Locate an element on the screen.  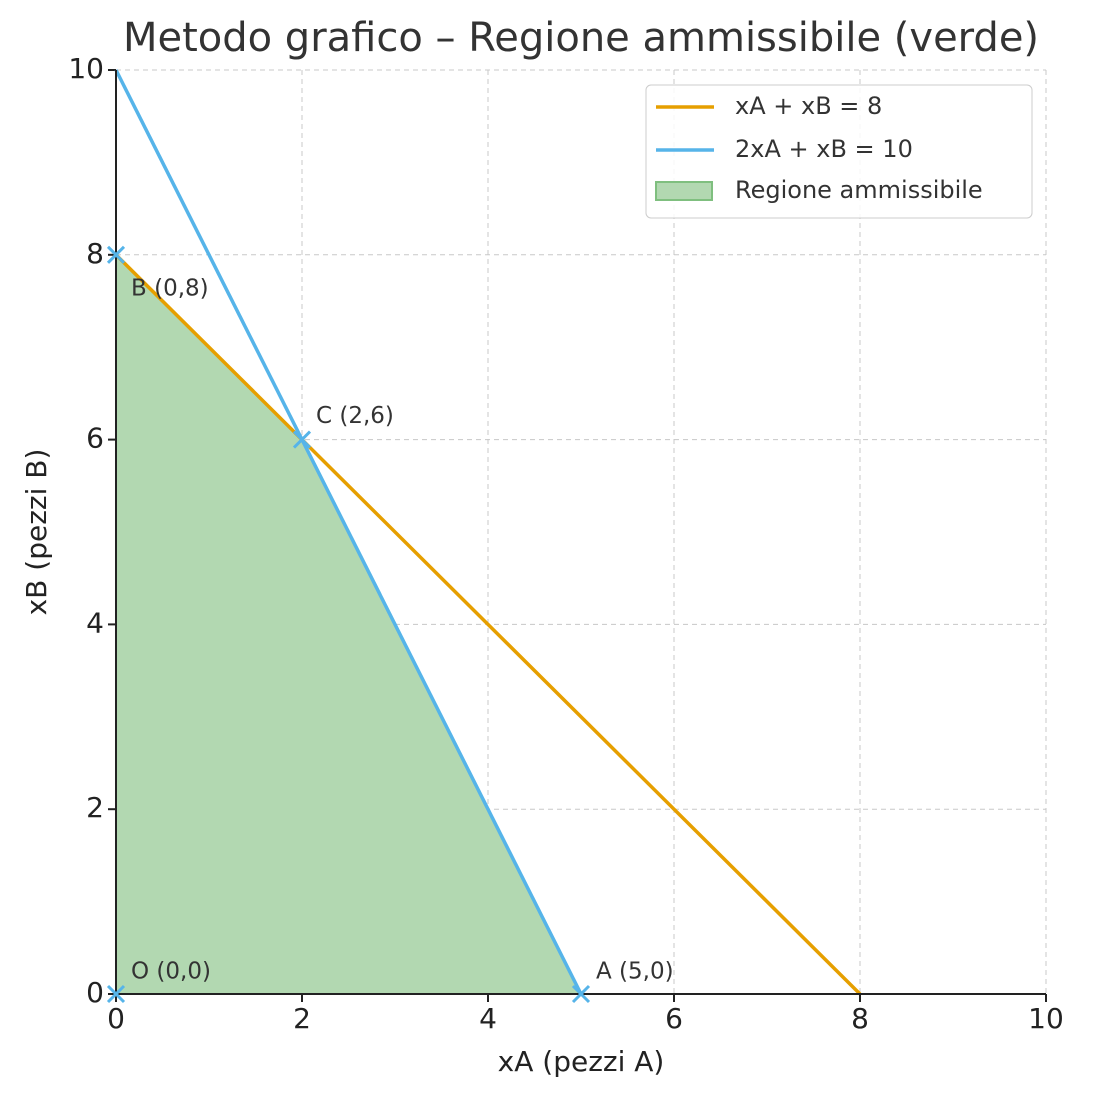
x-tick-label: 4 is located at coordinates (488, 1018).